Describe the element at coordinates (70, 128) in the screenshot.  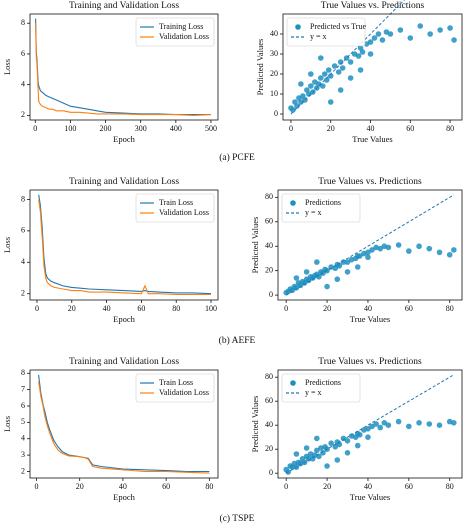
I see `x-tick-label: 100` at that location.